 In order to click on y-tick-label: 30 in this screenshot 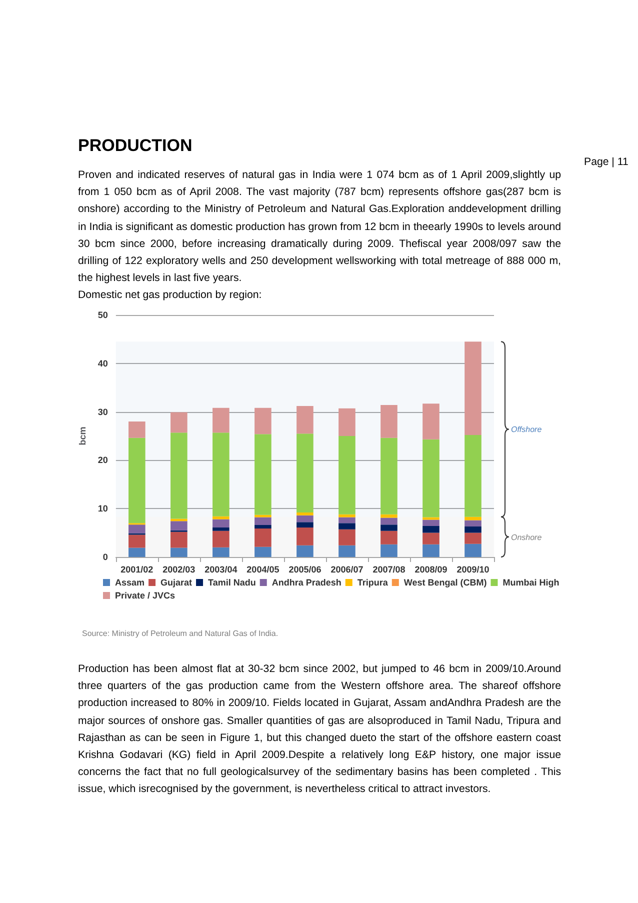, I will do `click(103, 411)`.